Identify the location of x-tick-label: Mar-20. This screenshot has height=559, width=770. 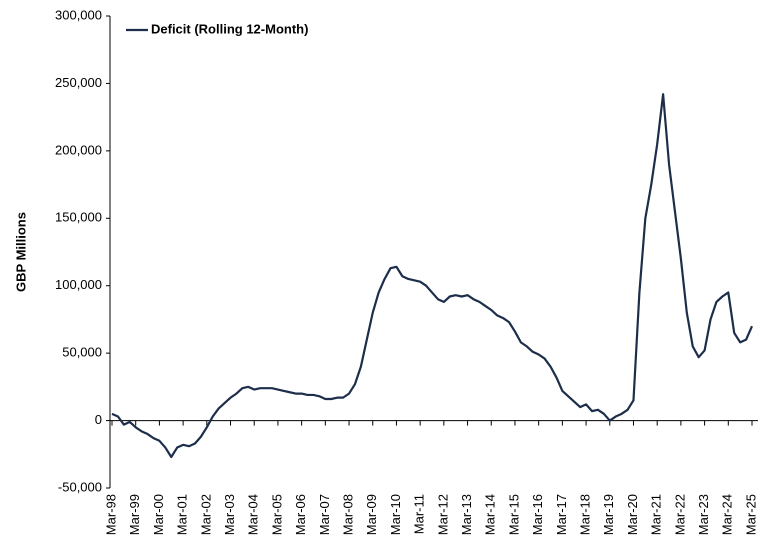
(632, 514).